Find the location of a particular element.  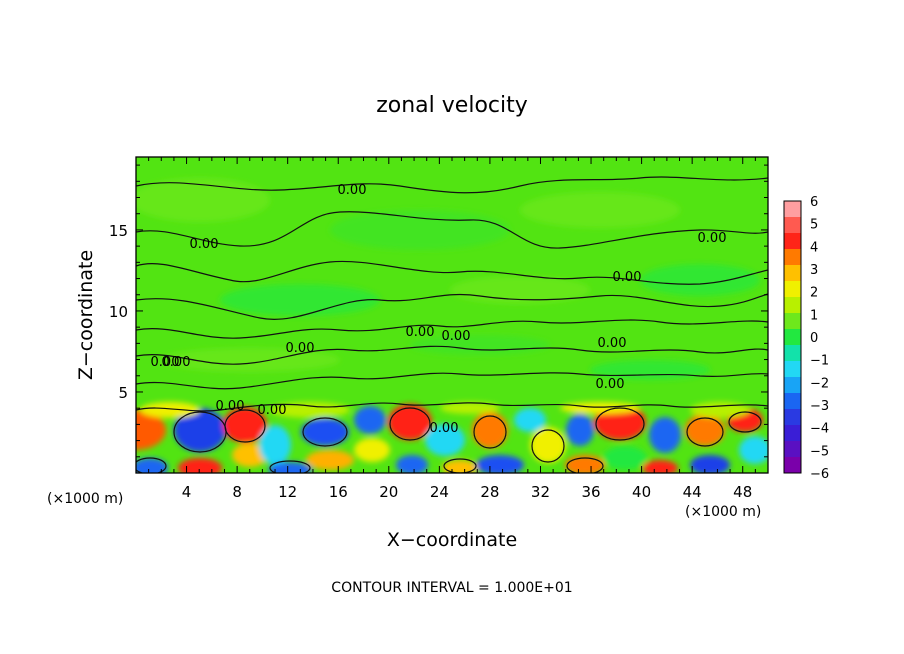

x-tick-label: 44 is located at coordinates (692, 492).